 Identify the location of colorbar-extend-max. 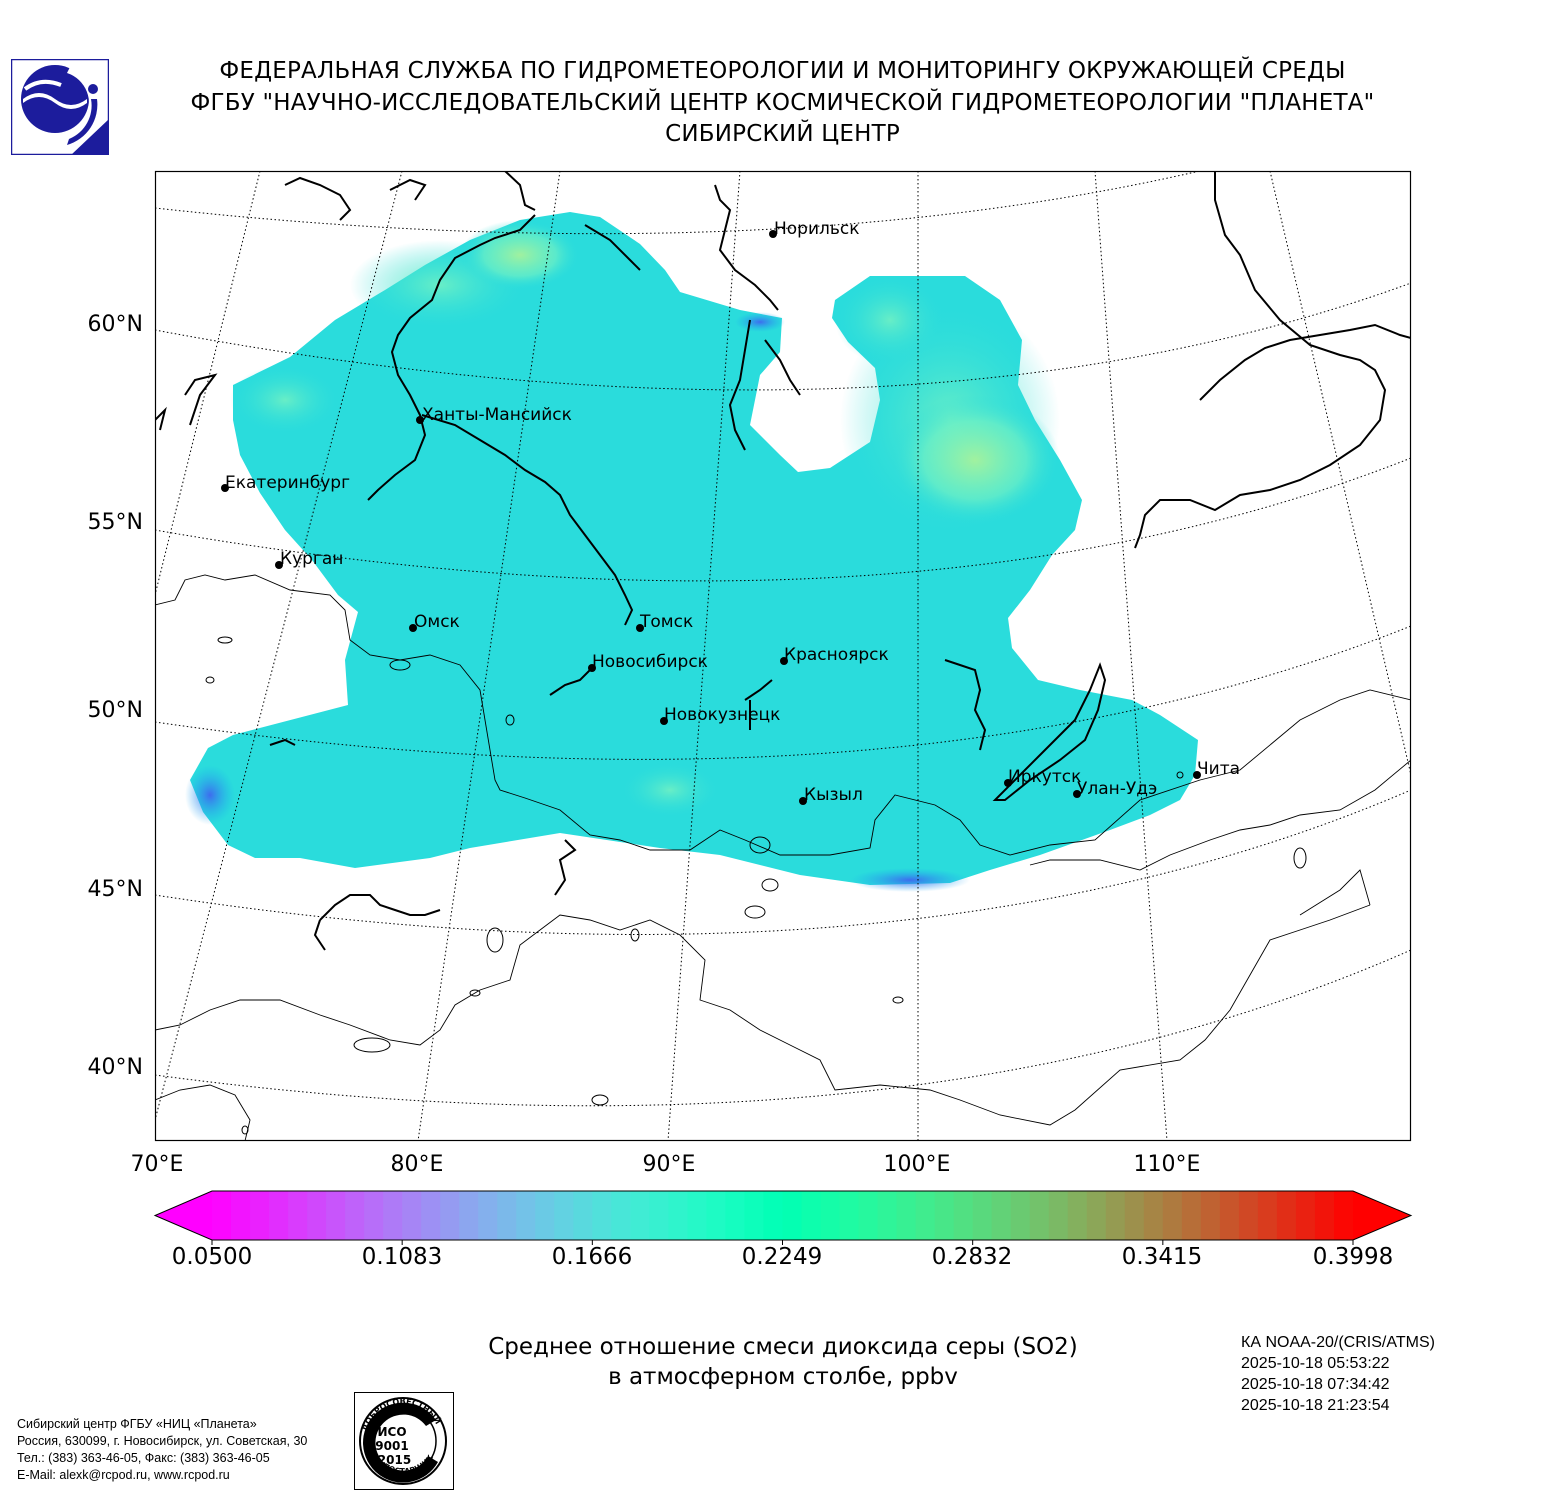
(1382, 1215).